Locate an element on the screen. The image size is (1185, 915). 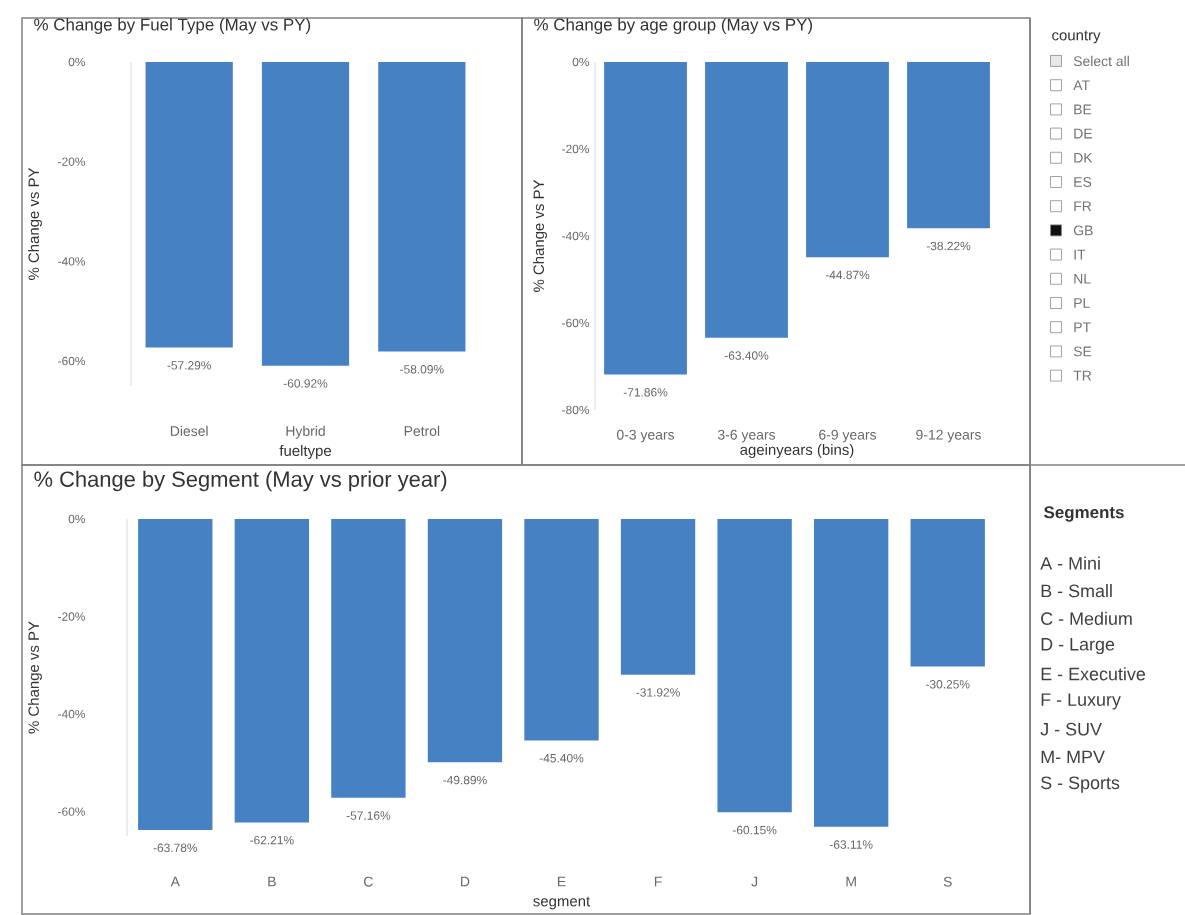
text: E - Executive is located at coordinates (1093, 674).